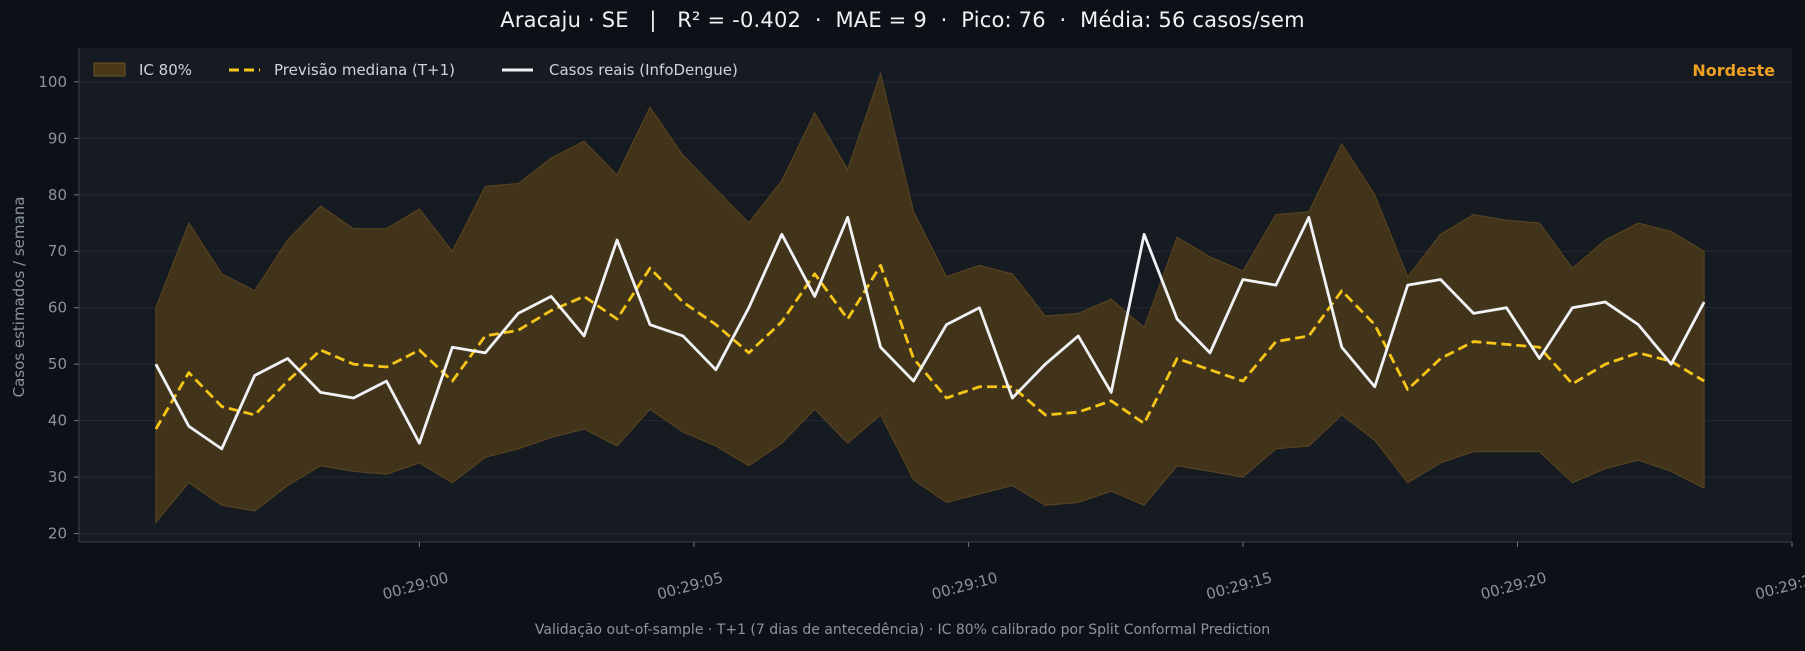 The width and height of the screenshot is (1805, 651). I want to click on y-tick-label: 80, so click(57, 195).